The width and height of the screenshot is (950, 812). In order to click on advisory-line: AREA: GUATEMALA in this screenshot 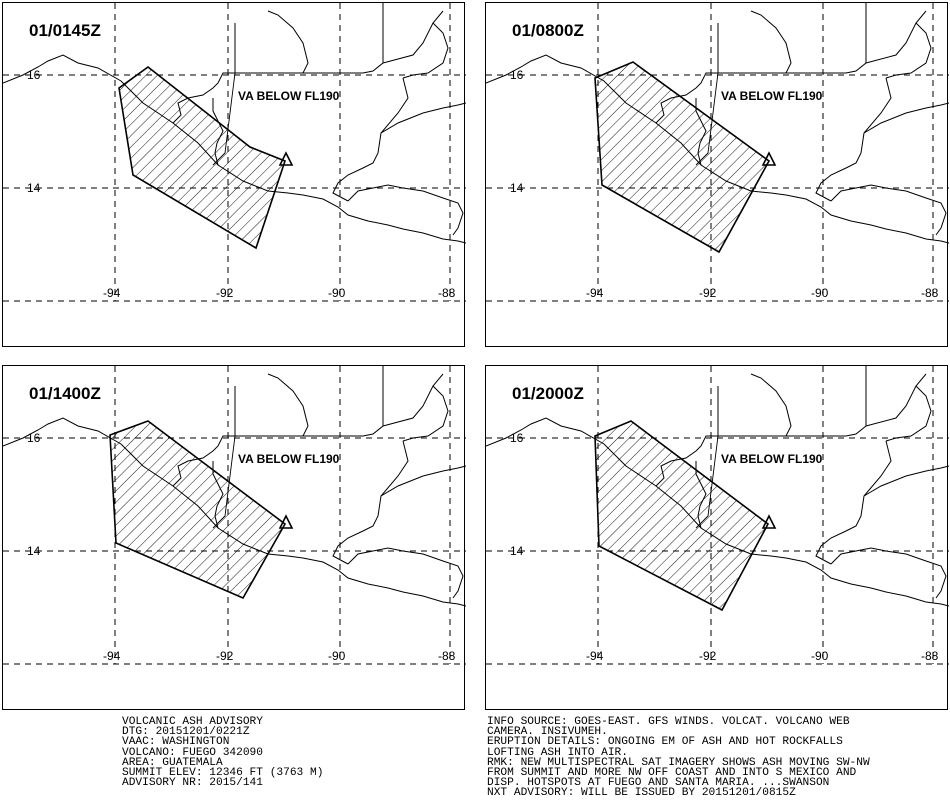, I will do `click(172, 762)`.